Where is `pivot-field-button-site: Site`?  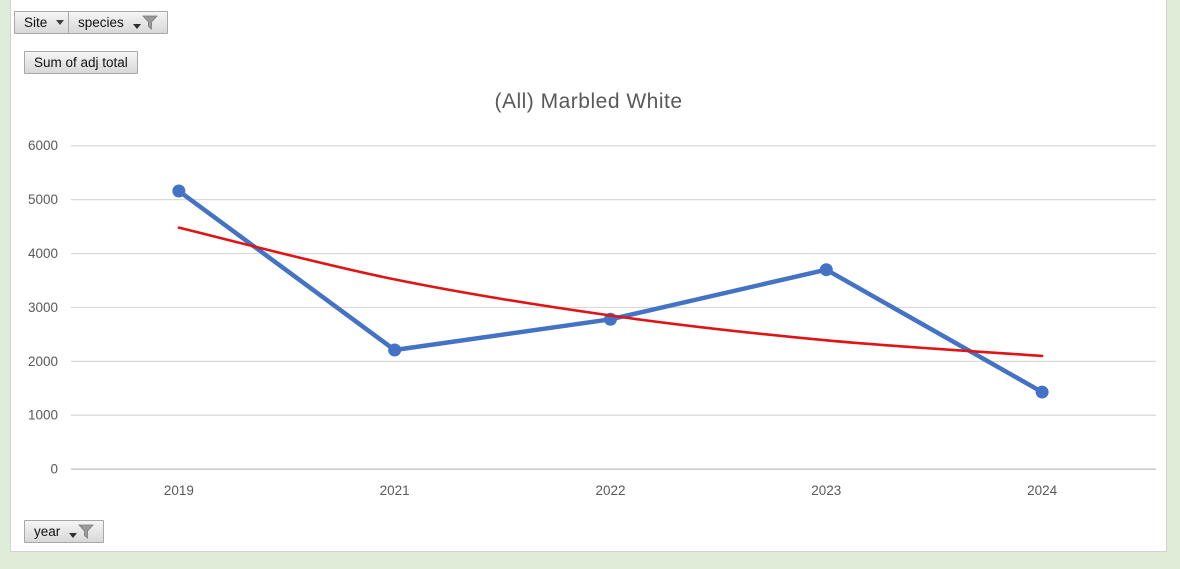
pivot-field-button-site: Site is located at coordinates (44, 22).